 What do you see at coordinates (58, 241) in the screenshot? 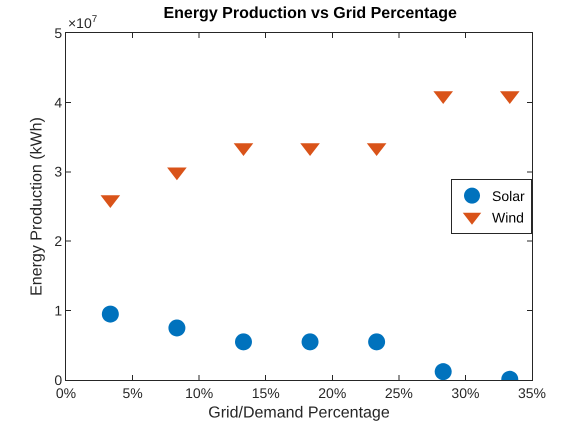
I see `y-tick-label: 2` at bounding box center [58, 241].